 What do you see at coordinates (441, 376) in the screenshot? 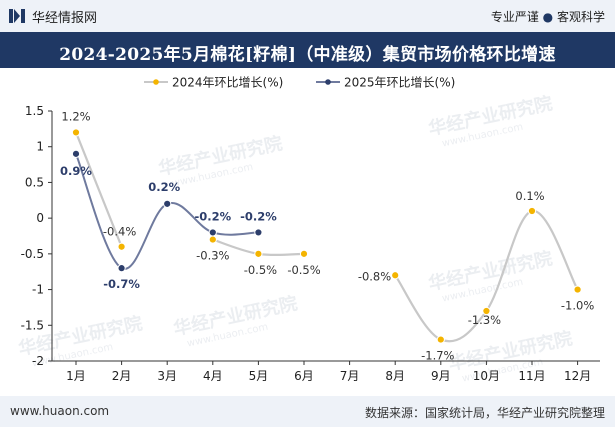
I see `x-tick-label: 9月` at bounding box center [441, 376].